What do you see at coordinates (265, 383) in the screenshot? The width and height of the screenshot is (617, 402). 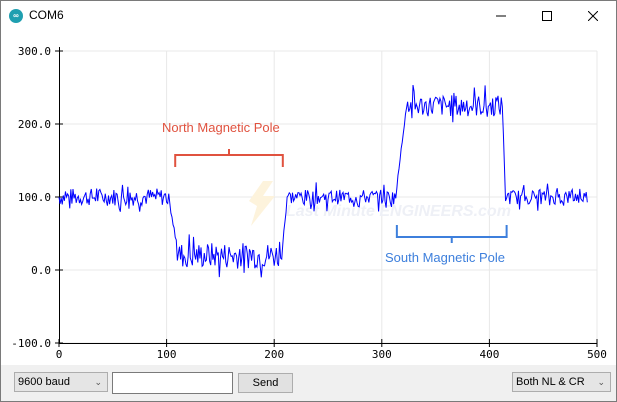 I see `send-button: Send` at bounding box center [265, 383].